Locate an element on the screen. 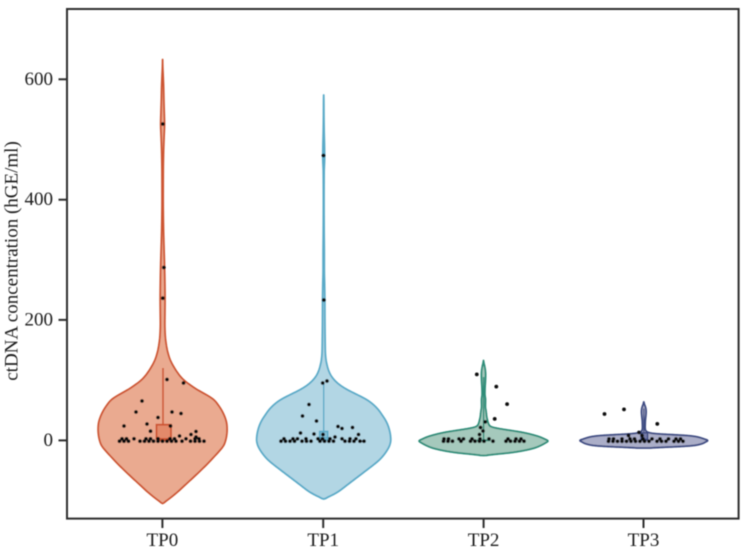 The width and height of the screenshot is (743, 554). svg-text: 600 is located at coordinates (39, 79).